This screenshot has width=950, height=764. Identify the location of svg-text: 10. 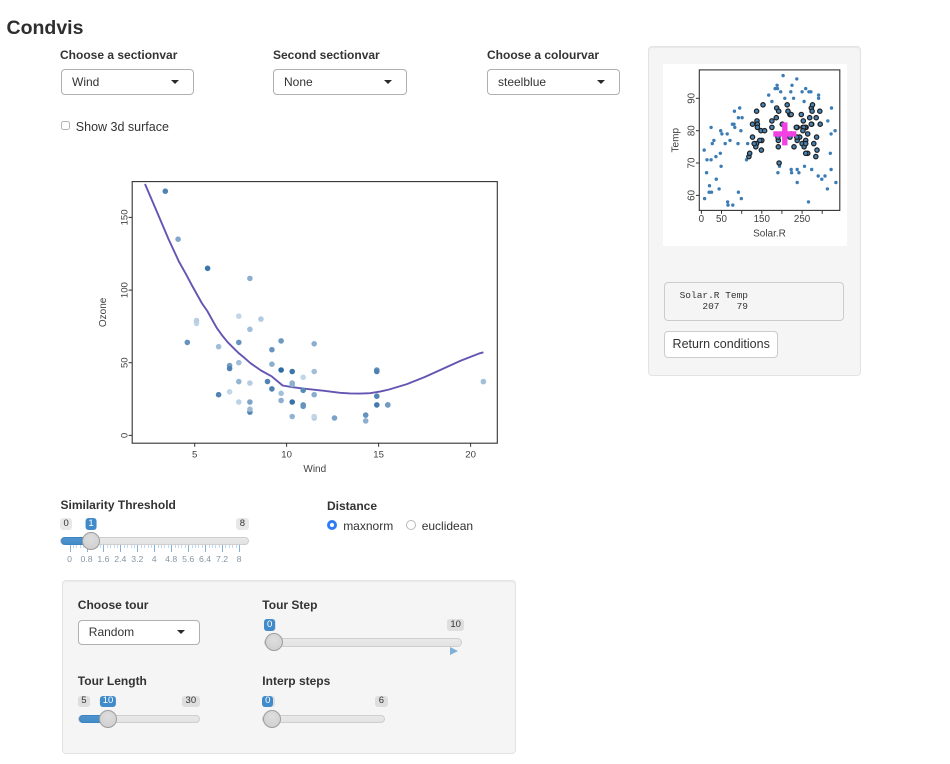
(286, 454).